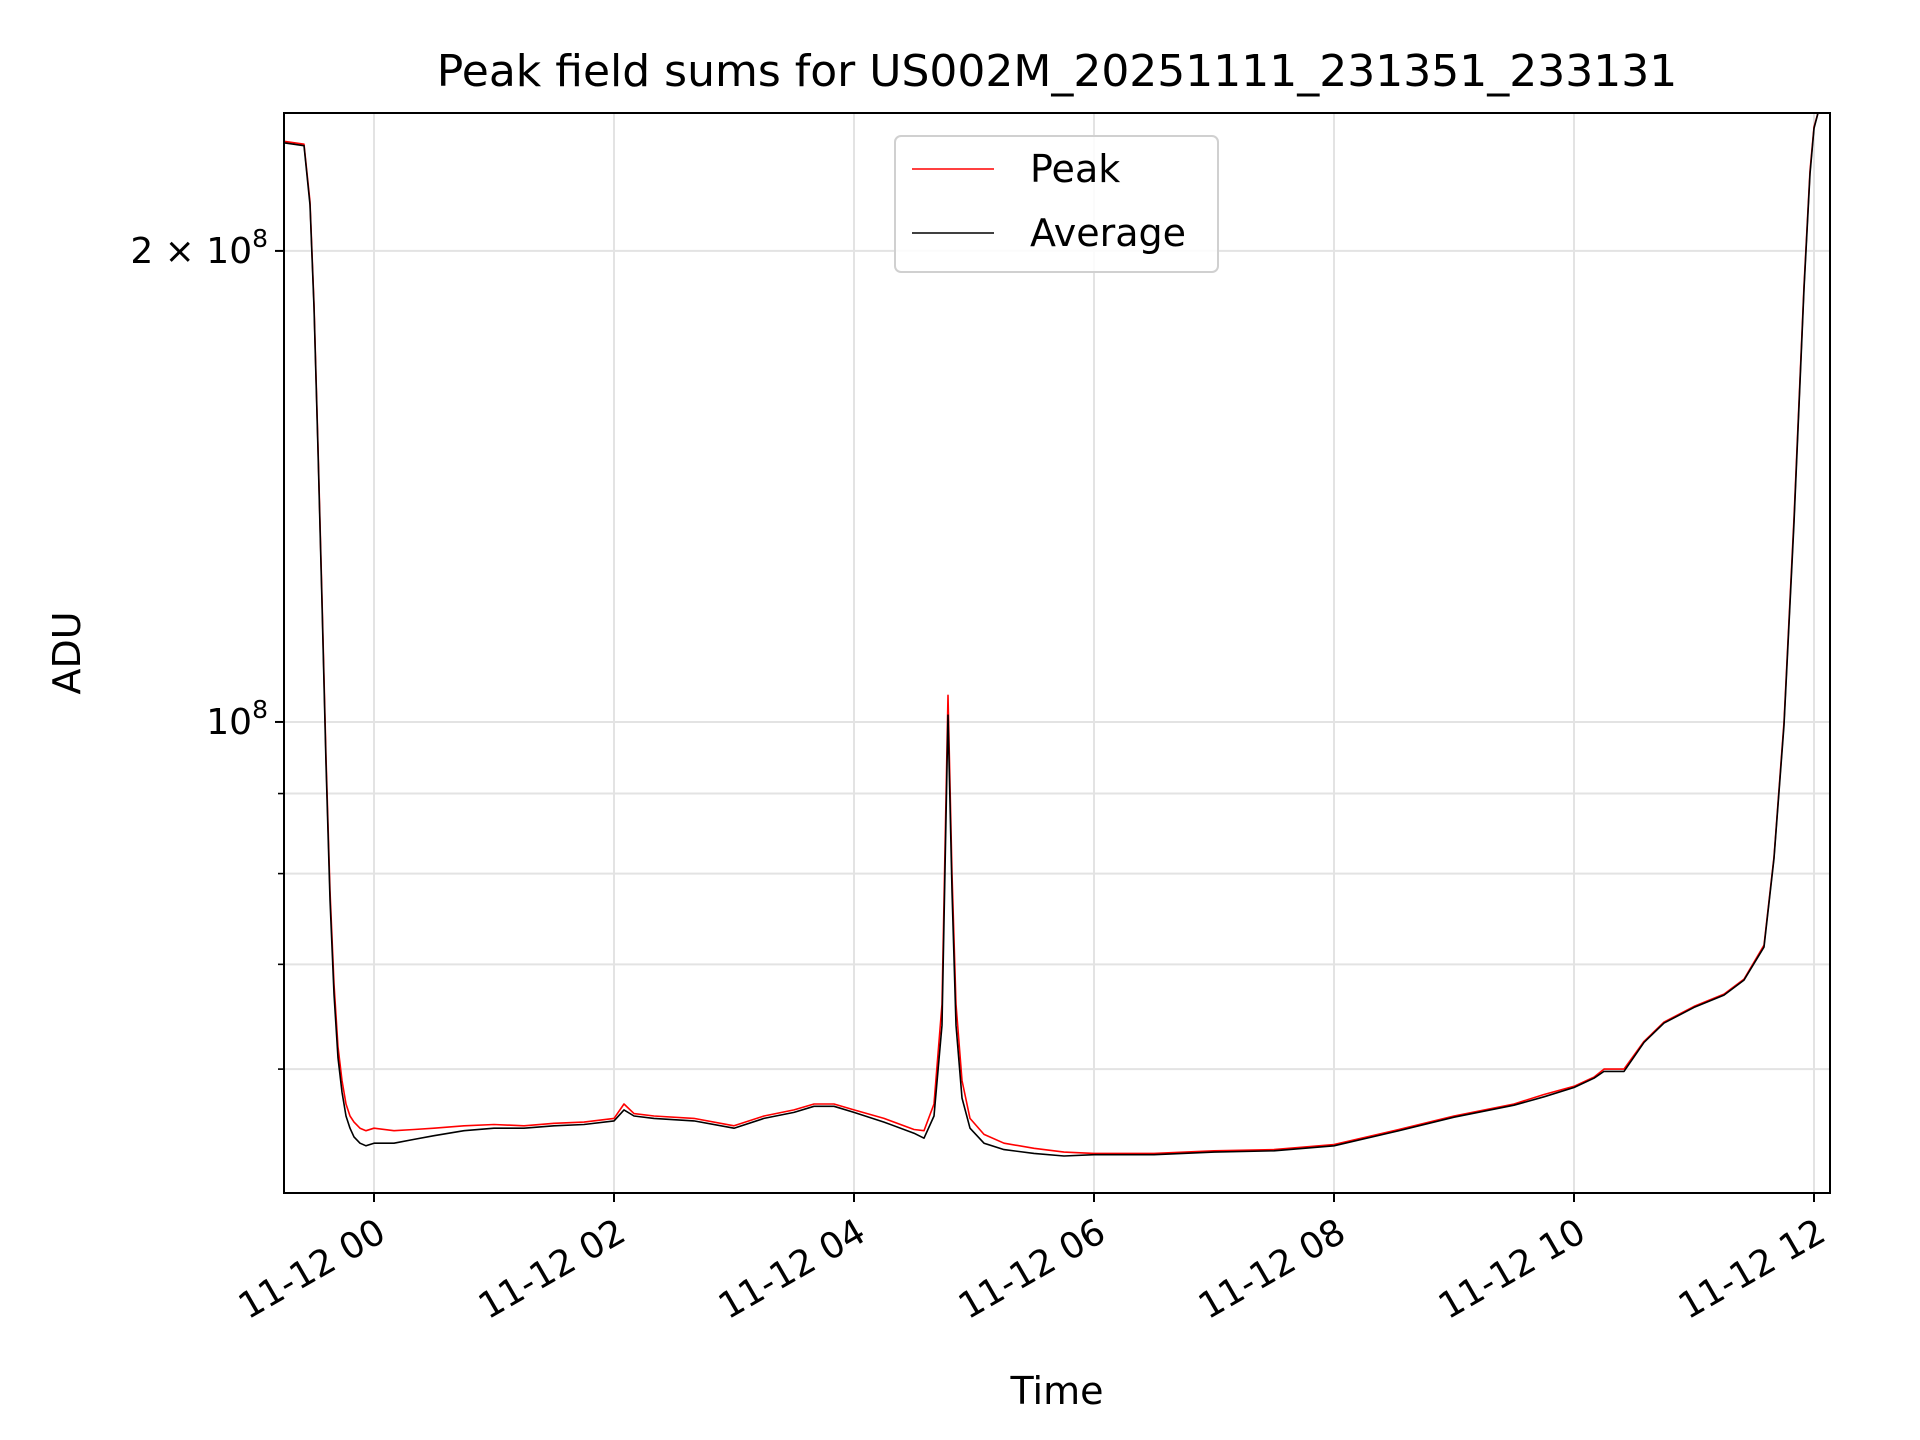  Describe the element at coordinates (1057, 1391) in the screenshot. I see `x-axis-label: Time` at that location.